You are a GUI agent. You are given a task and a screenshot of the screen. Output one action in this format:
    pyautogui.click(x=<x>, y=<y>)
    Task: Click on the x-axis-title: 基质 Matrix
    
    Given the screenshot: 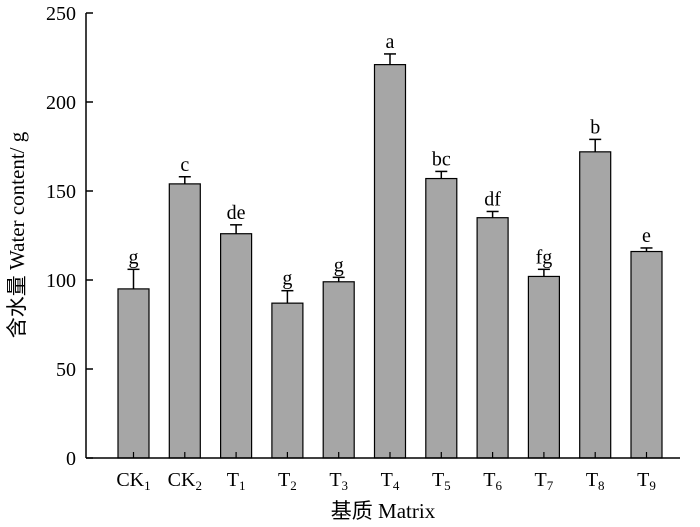 What is the action you would take?
    pyautogui.click(x=383, y=511)
    